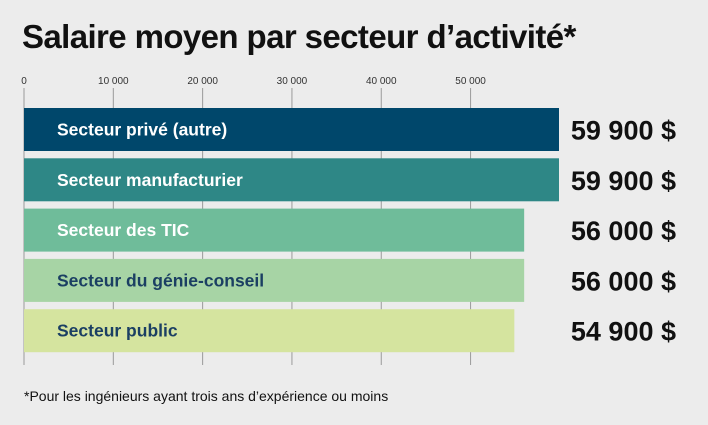 The width and height of the screenshot is (708, 425). Describe the element at coordinates (470, 81) in the screenshot. I see `x-tick-label: 50 000` at that location.